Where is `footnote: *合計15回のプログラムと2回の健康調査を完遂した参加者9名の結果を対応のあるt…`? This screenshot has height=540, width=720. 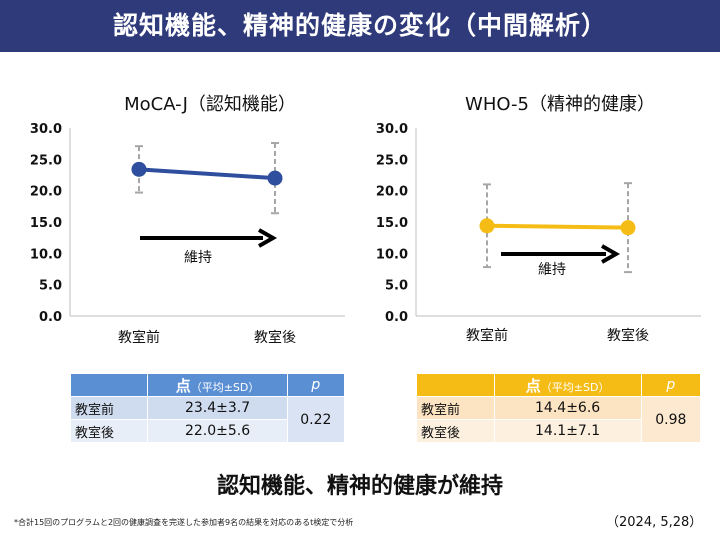 footnote: *合計15回のプログラムと2回の健康調査を完遂した参加者9名の結果を対応のあるt… is located at coordinates (184, 522).